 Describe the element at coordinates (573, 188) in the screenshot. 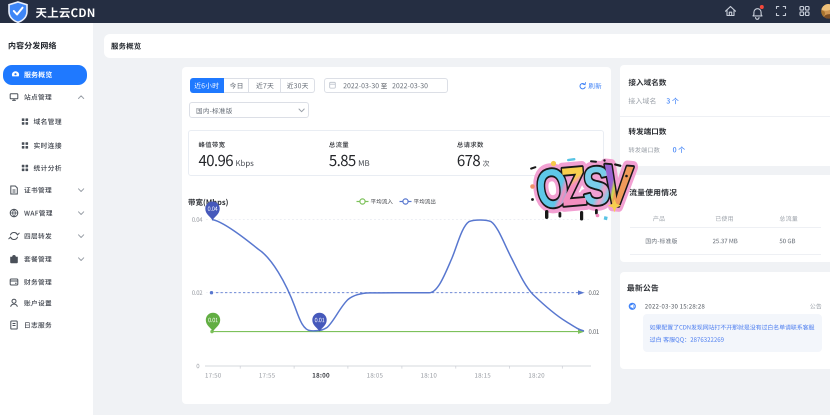

I see `svg-text: Z` at that location.